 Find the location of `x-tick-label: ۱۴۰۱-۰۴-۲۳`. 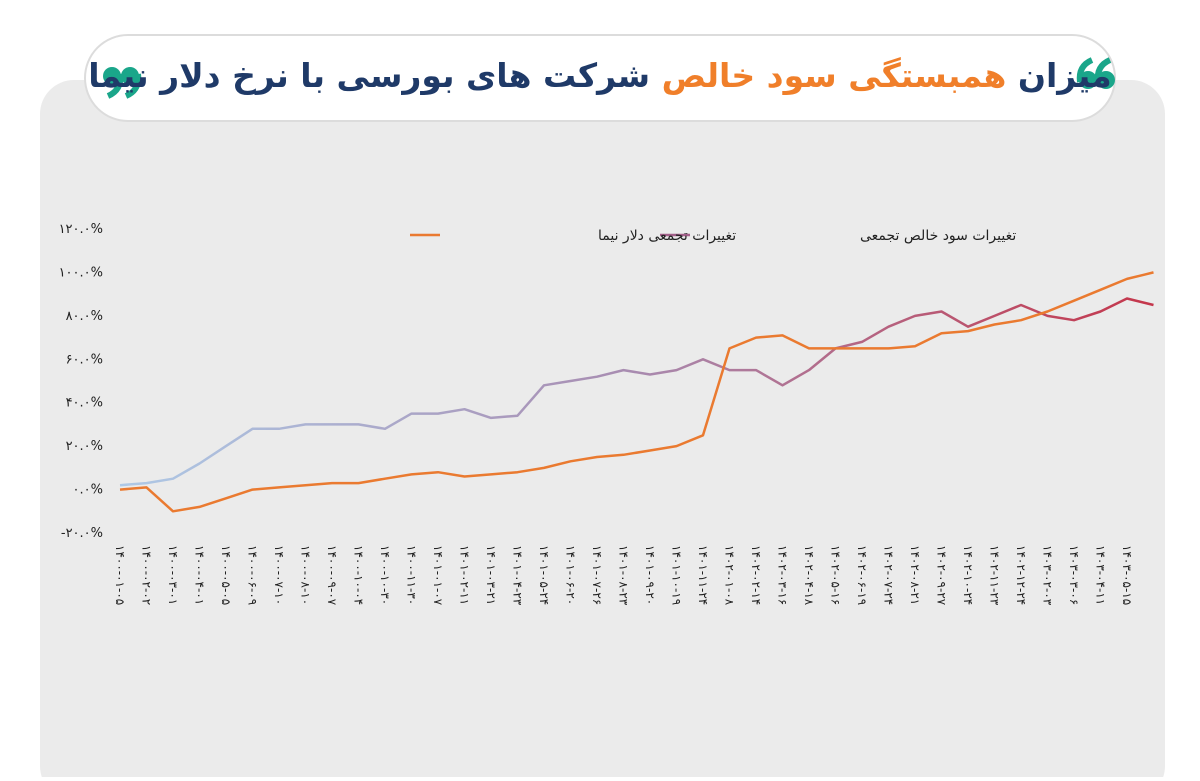

x-tick-label: ۱۴۰۱-۰۴-۲۳ is located at coordinates (518, 575).